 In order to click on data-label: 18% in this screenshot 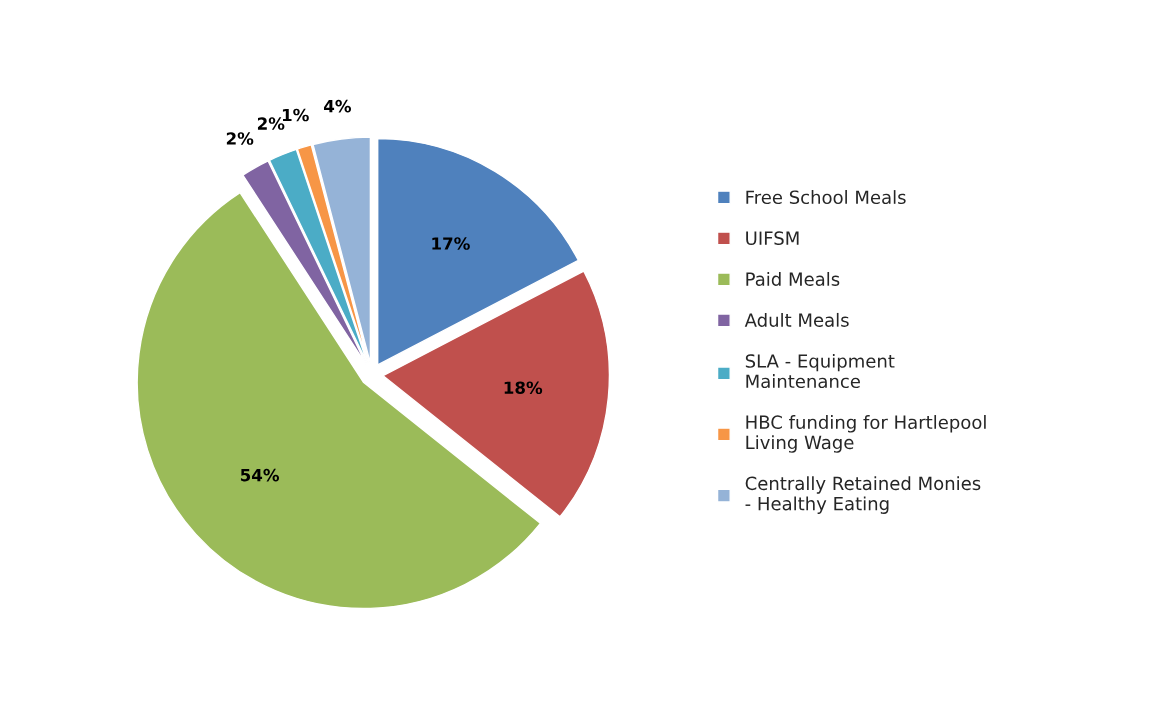, I will do `click(523, 388)`.